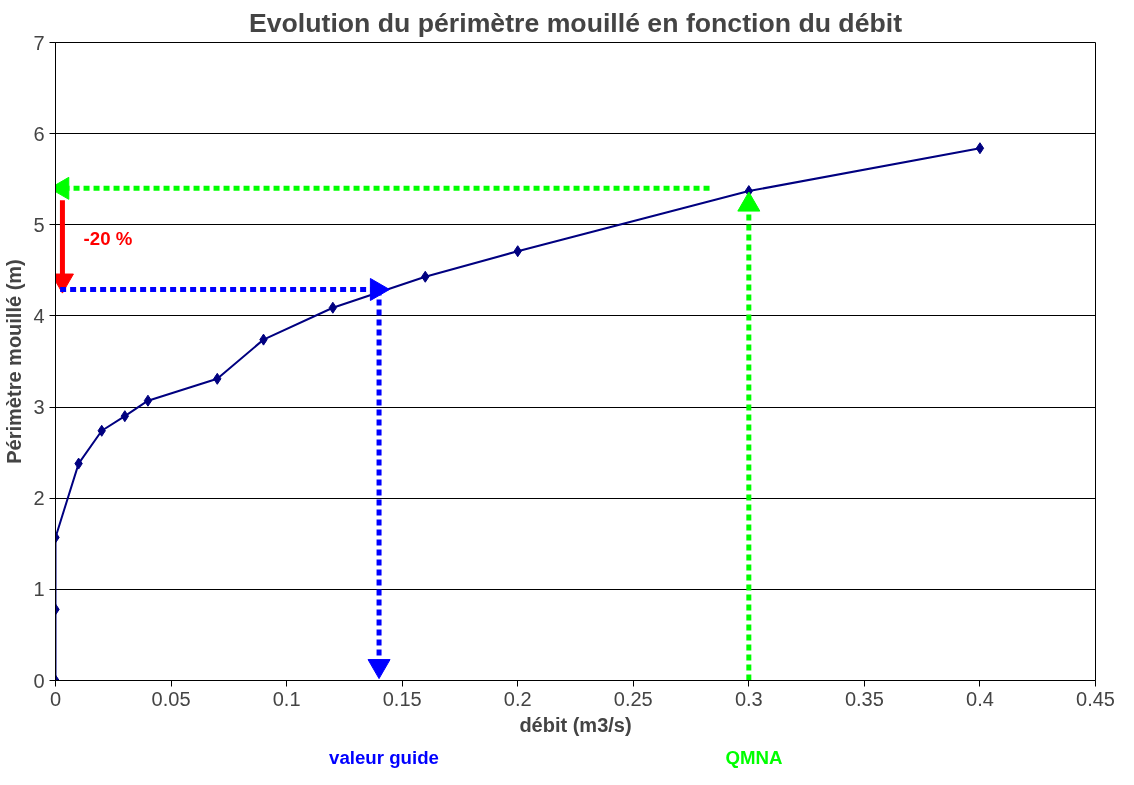  What do you see at coordinates (575, 724) in the screenshot?
I see `x-axis-title: débit (m3/s)` at bounding box center [575, 724].